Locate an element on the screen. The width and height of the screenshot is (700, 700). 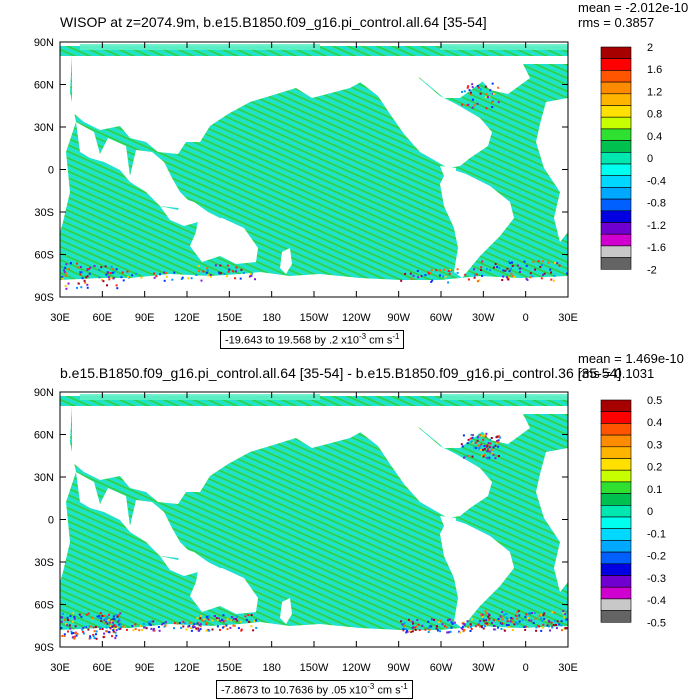
panel-1-range-label: -19.643 to 19.568 by .2 x10-3 cm s-1 is located at coordinates (312, 339).